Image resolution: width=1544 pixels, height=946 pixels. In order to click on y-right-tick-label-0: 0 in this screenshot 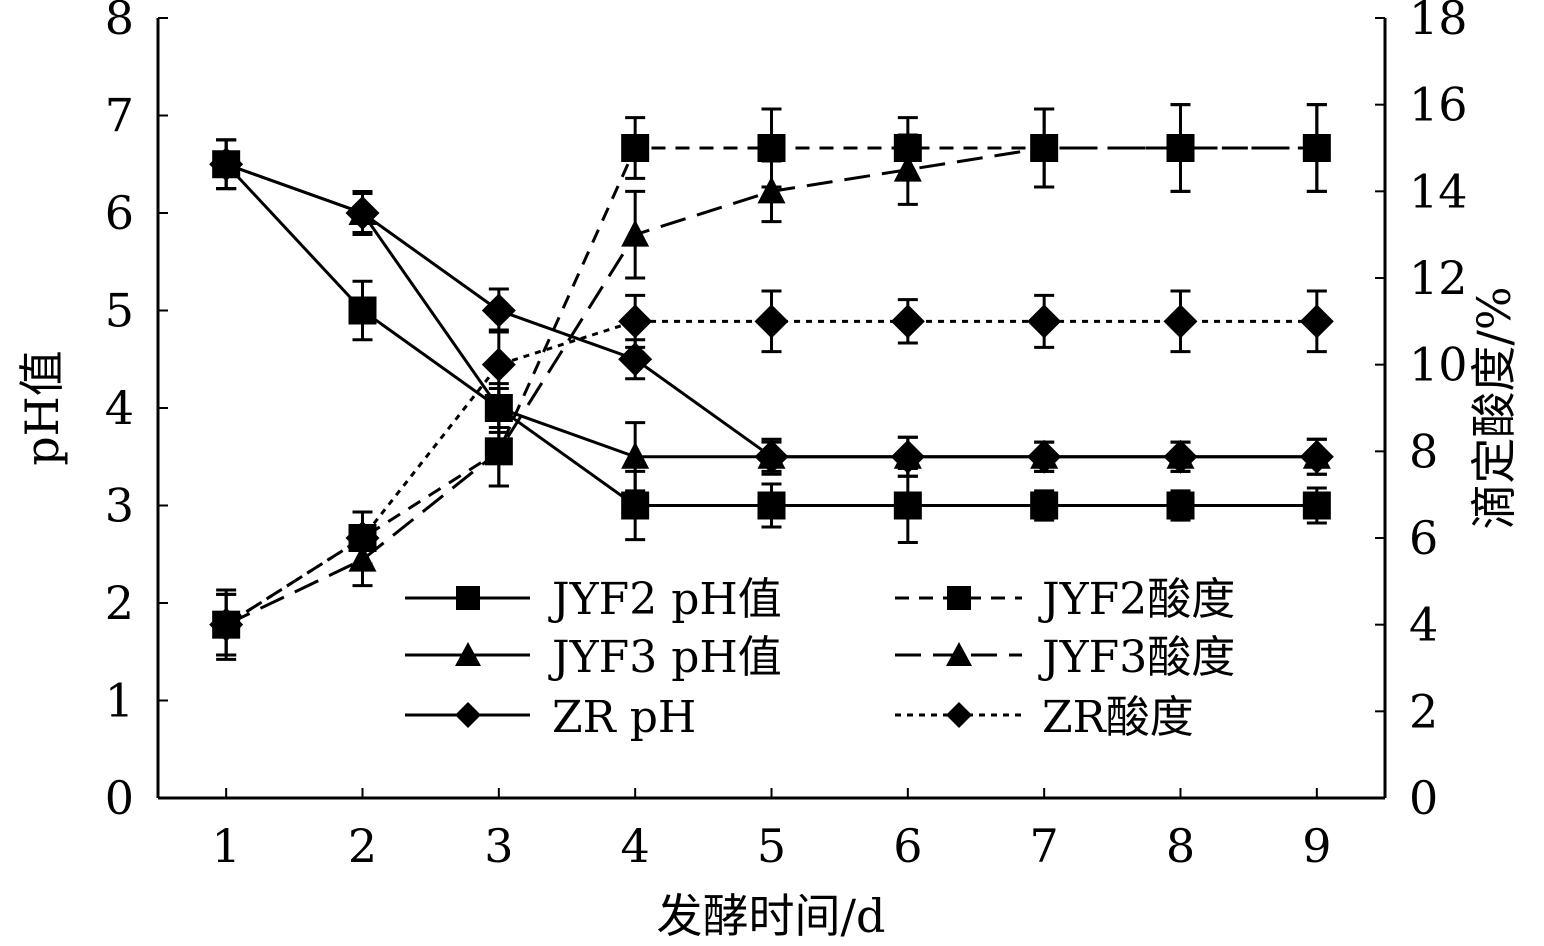, I will do `click(1423, 798)`.